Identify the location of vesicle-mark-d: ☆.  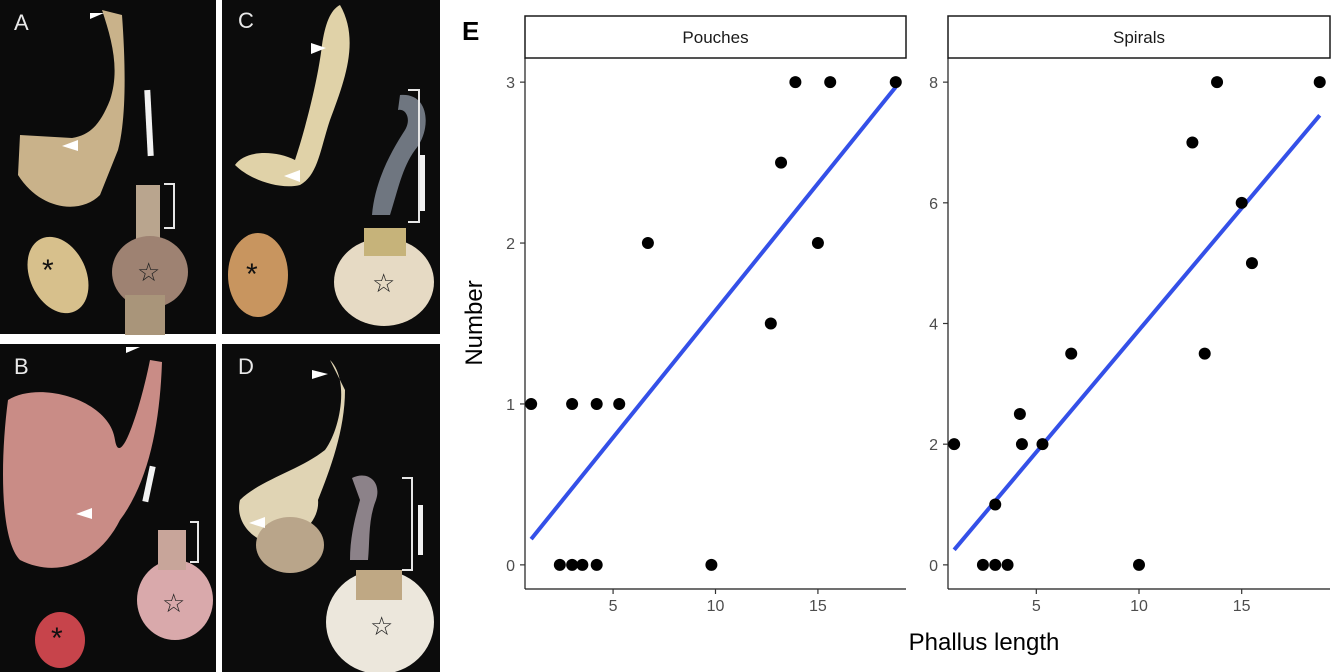
(381, 627).